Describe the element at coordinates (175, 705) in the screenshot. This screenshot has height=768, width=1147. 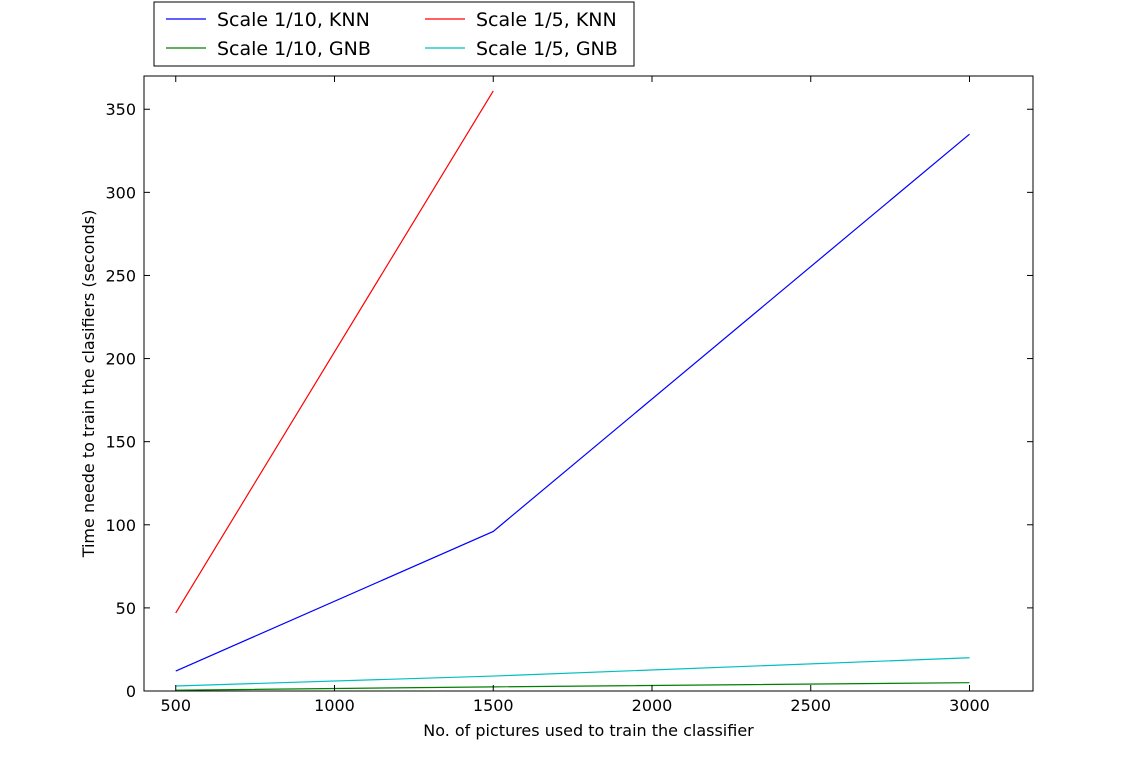
I see `x-tick-label: 500` at that location.